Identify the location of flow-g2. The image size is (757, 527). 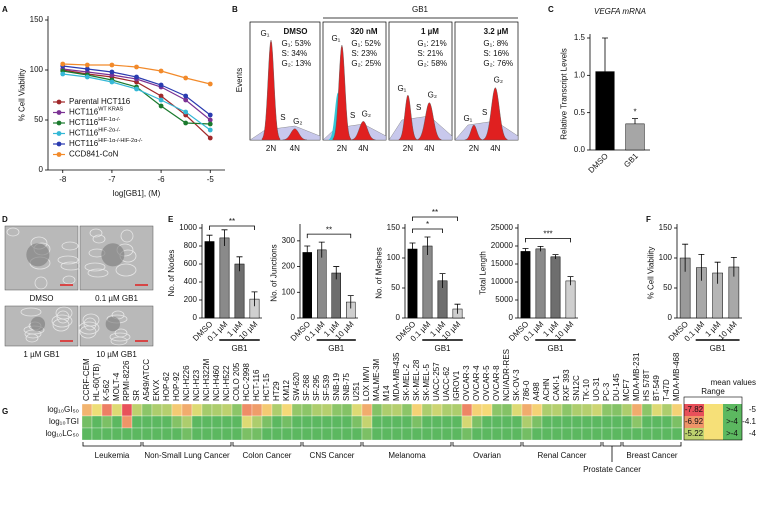
(363, 131).